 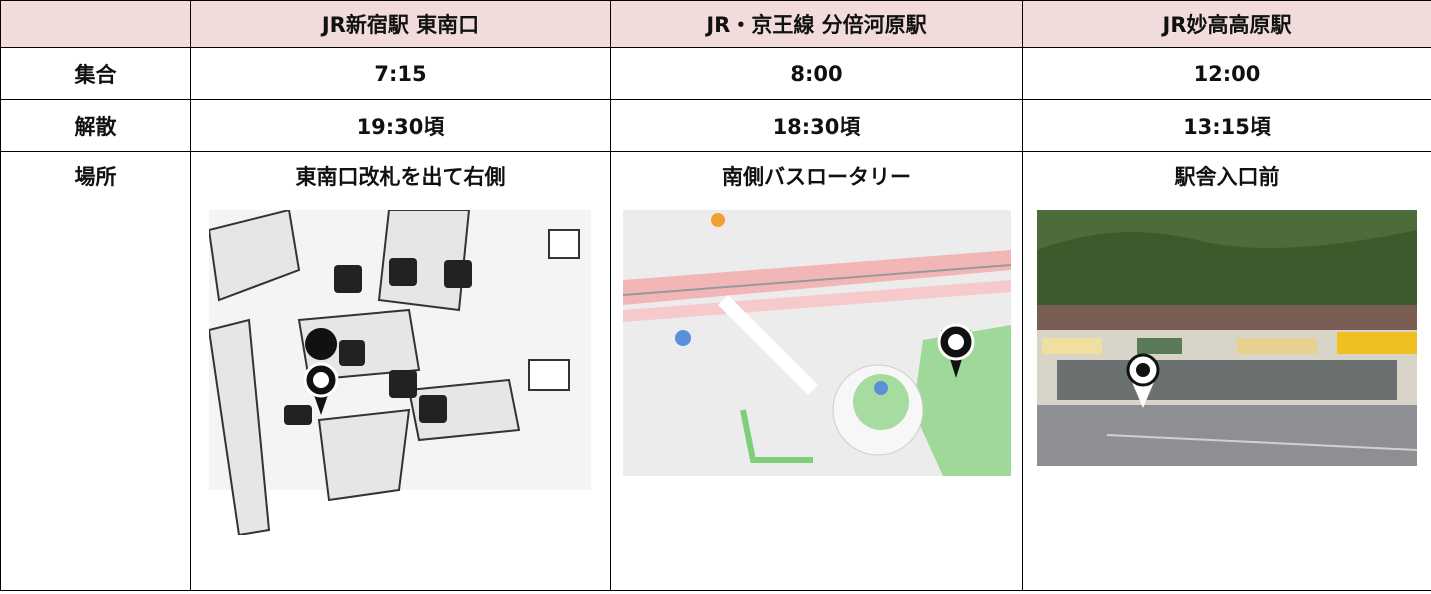 What do you see at coordinates (816, 125) in the screenshot?
I see `cell: 18:30頃` at bounding box center [816, 125].